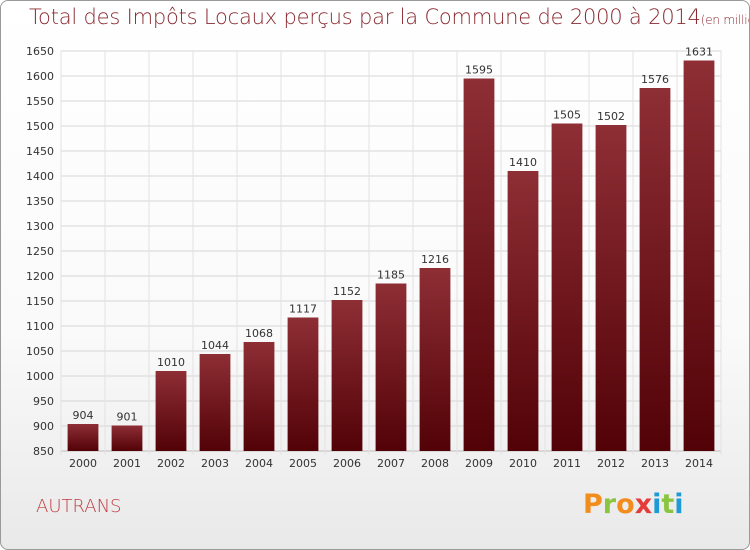  Describe the element at coordinates (40, 351) in the screenshot. I see `y-tick-label: 1050` at that location.